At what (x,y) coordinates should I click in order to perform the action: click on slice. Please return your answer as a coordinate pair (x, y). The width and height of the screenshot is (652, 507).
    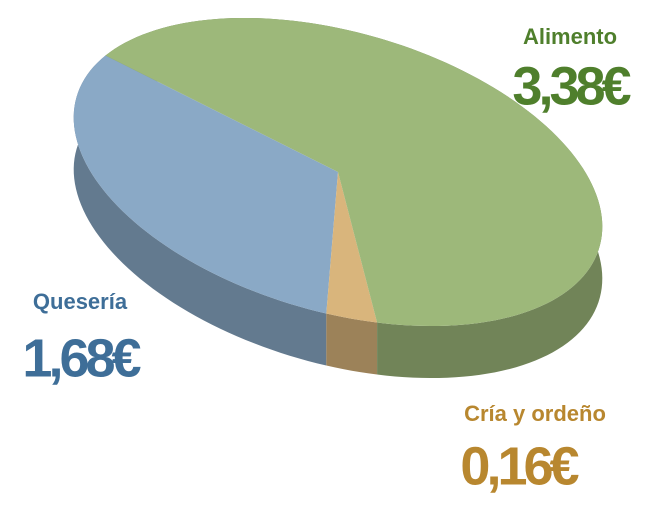
    Looking at the image, I should click on (352, 247).